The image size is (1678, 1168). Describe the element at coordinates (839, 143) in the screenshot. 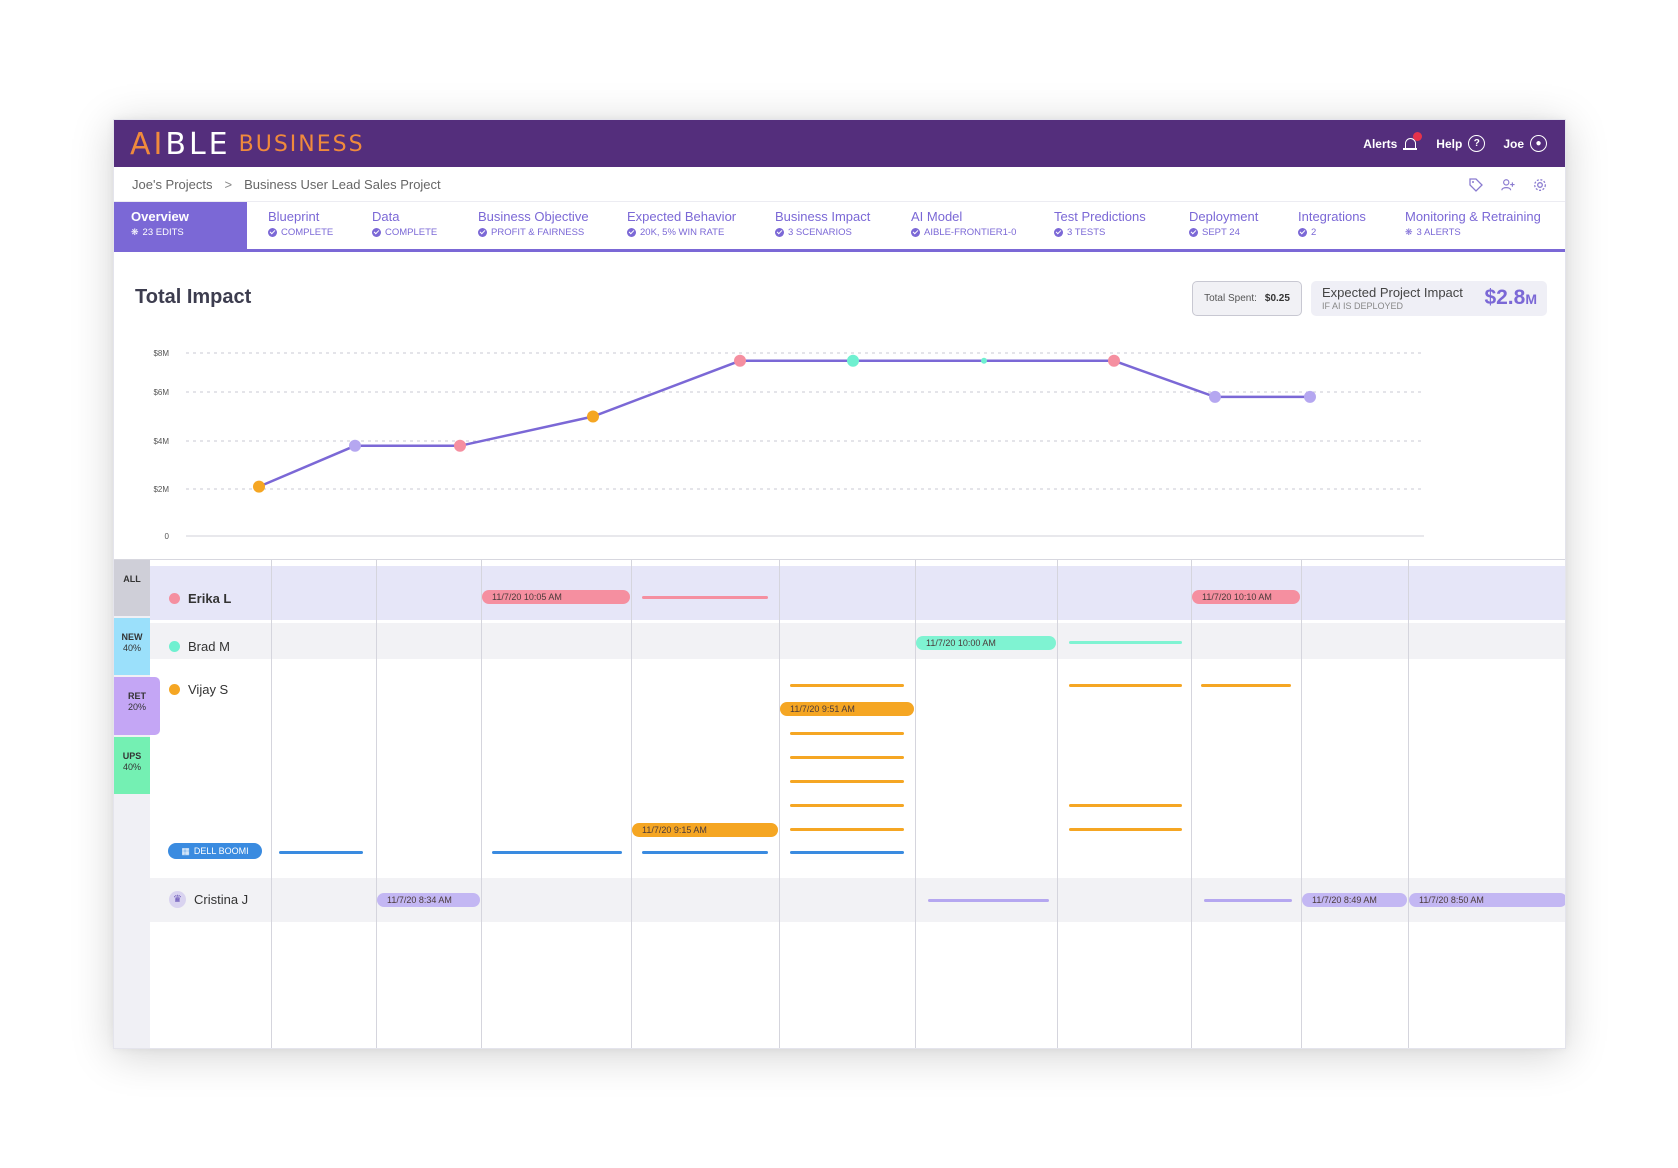

I see `top-bar: AIBLE BUSINESS Alerts Help ? Joe ●` at that location.